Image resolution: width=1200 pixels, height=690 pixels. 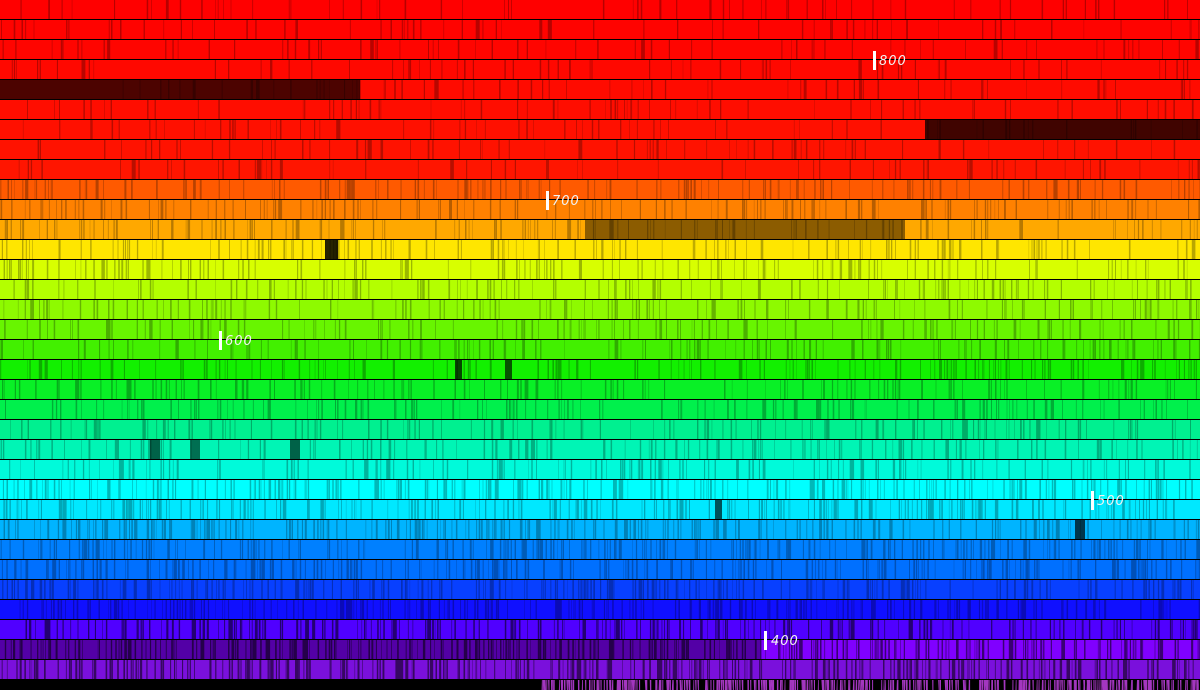 I want to click on marker-800: 800, so click(x=890, y=60).